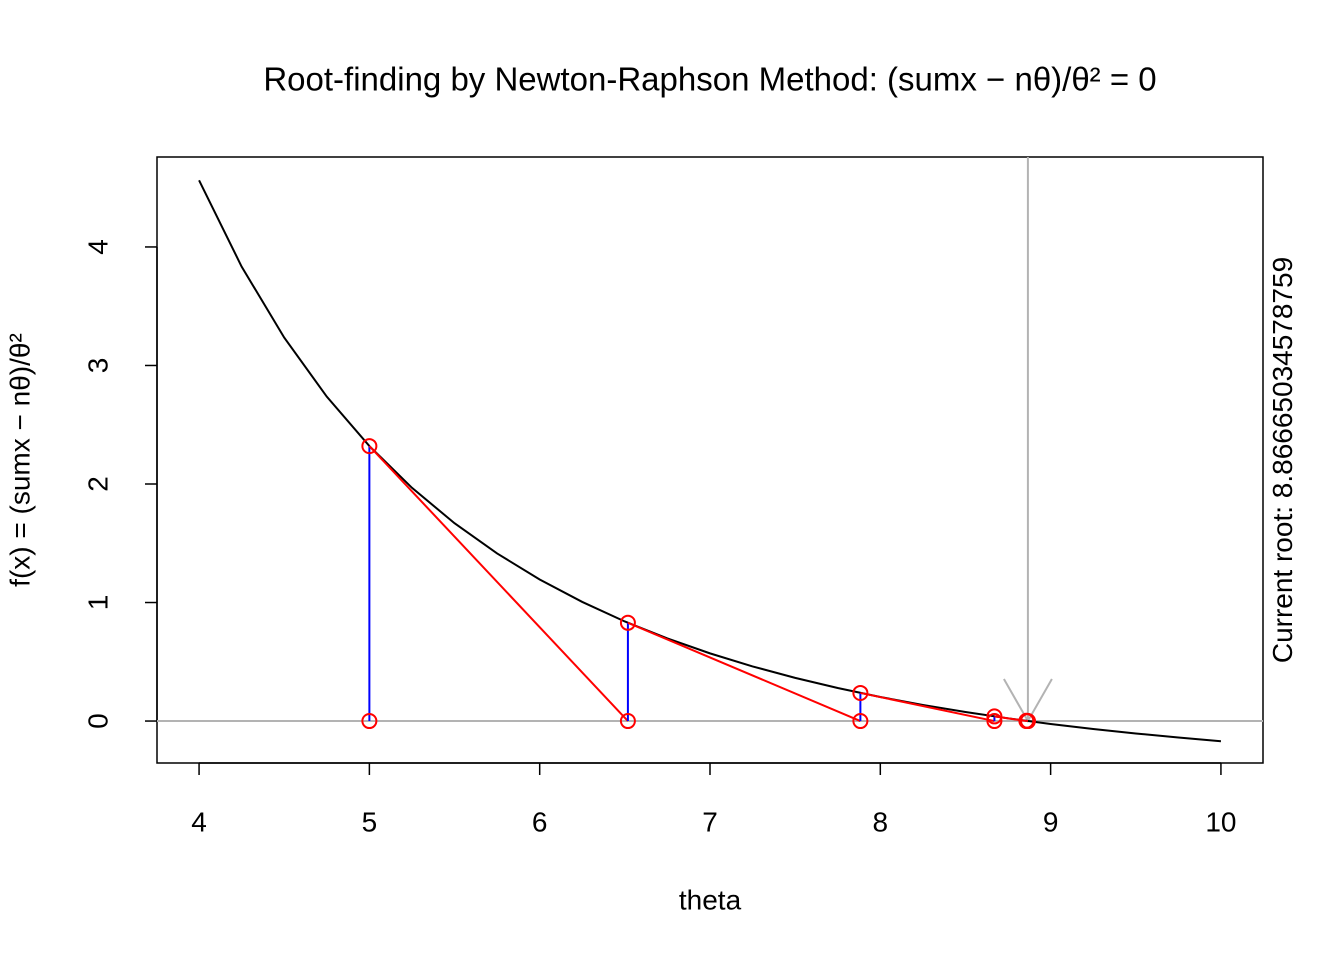 The height and width of the screenshot is (960, 1344). What do you see at coordinates (1051, 821) in the screenshot?
I see `x-tick-label: 9` at bounding box center [1051, 821].